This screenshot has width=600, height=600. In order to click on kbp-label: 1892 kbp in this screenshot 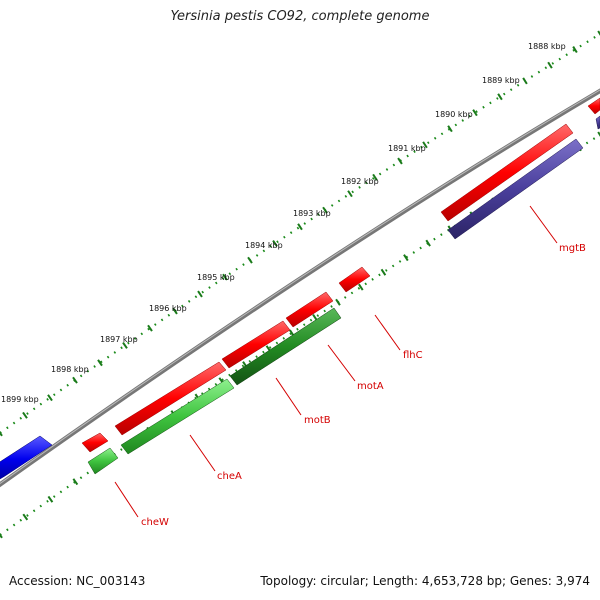, I will do `click(360, 181)`.